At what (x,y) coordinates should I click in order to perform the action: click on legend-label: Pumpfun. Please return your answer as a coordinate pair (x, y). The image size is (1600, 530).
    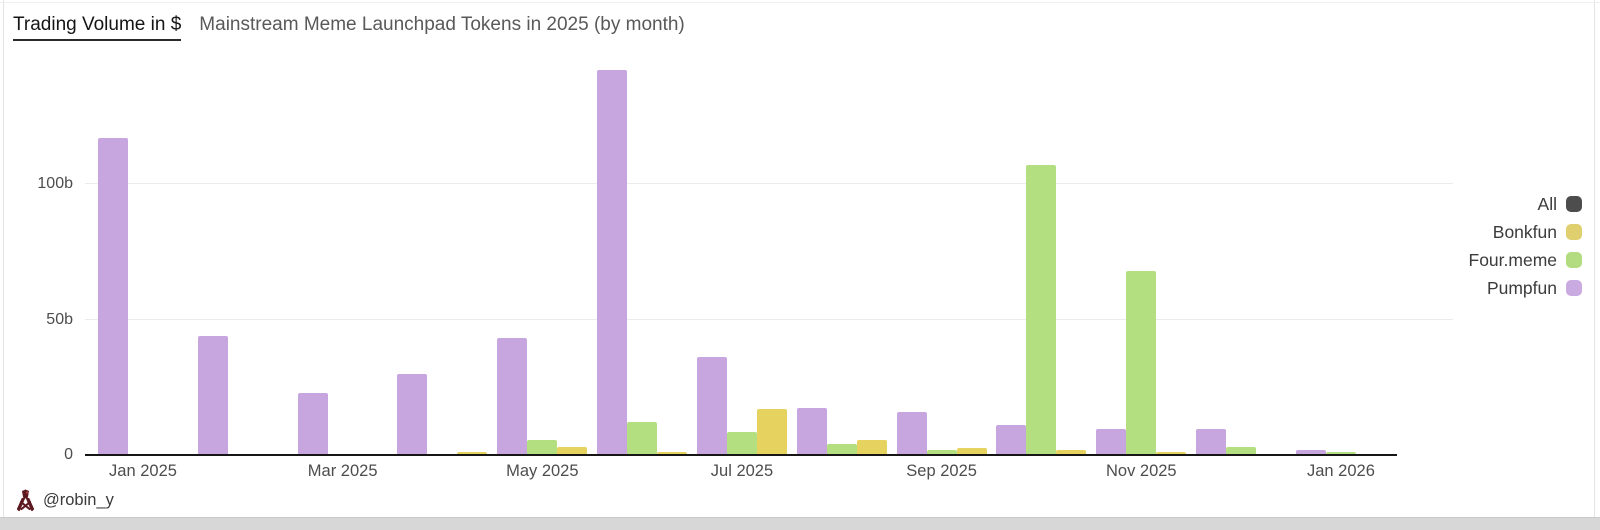
    Looking at the image, I should click on (1521, 287).